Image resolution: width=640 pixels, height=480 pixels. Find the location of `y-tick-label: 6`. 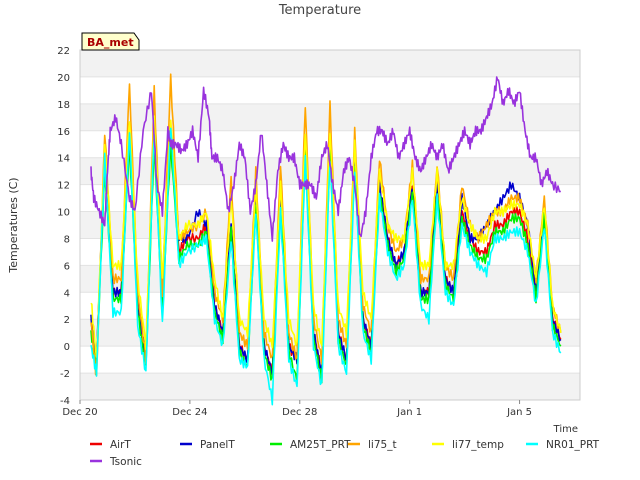

y-tick-label: 6 is located at coordinates (67, 266).